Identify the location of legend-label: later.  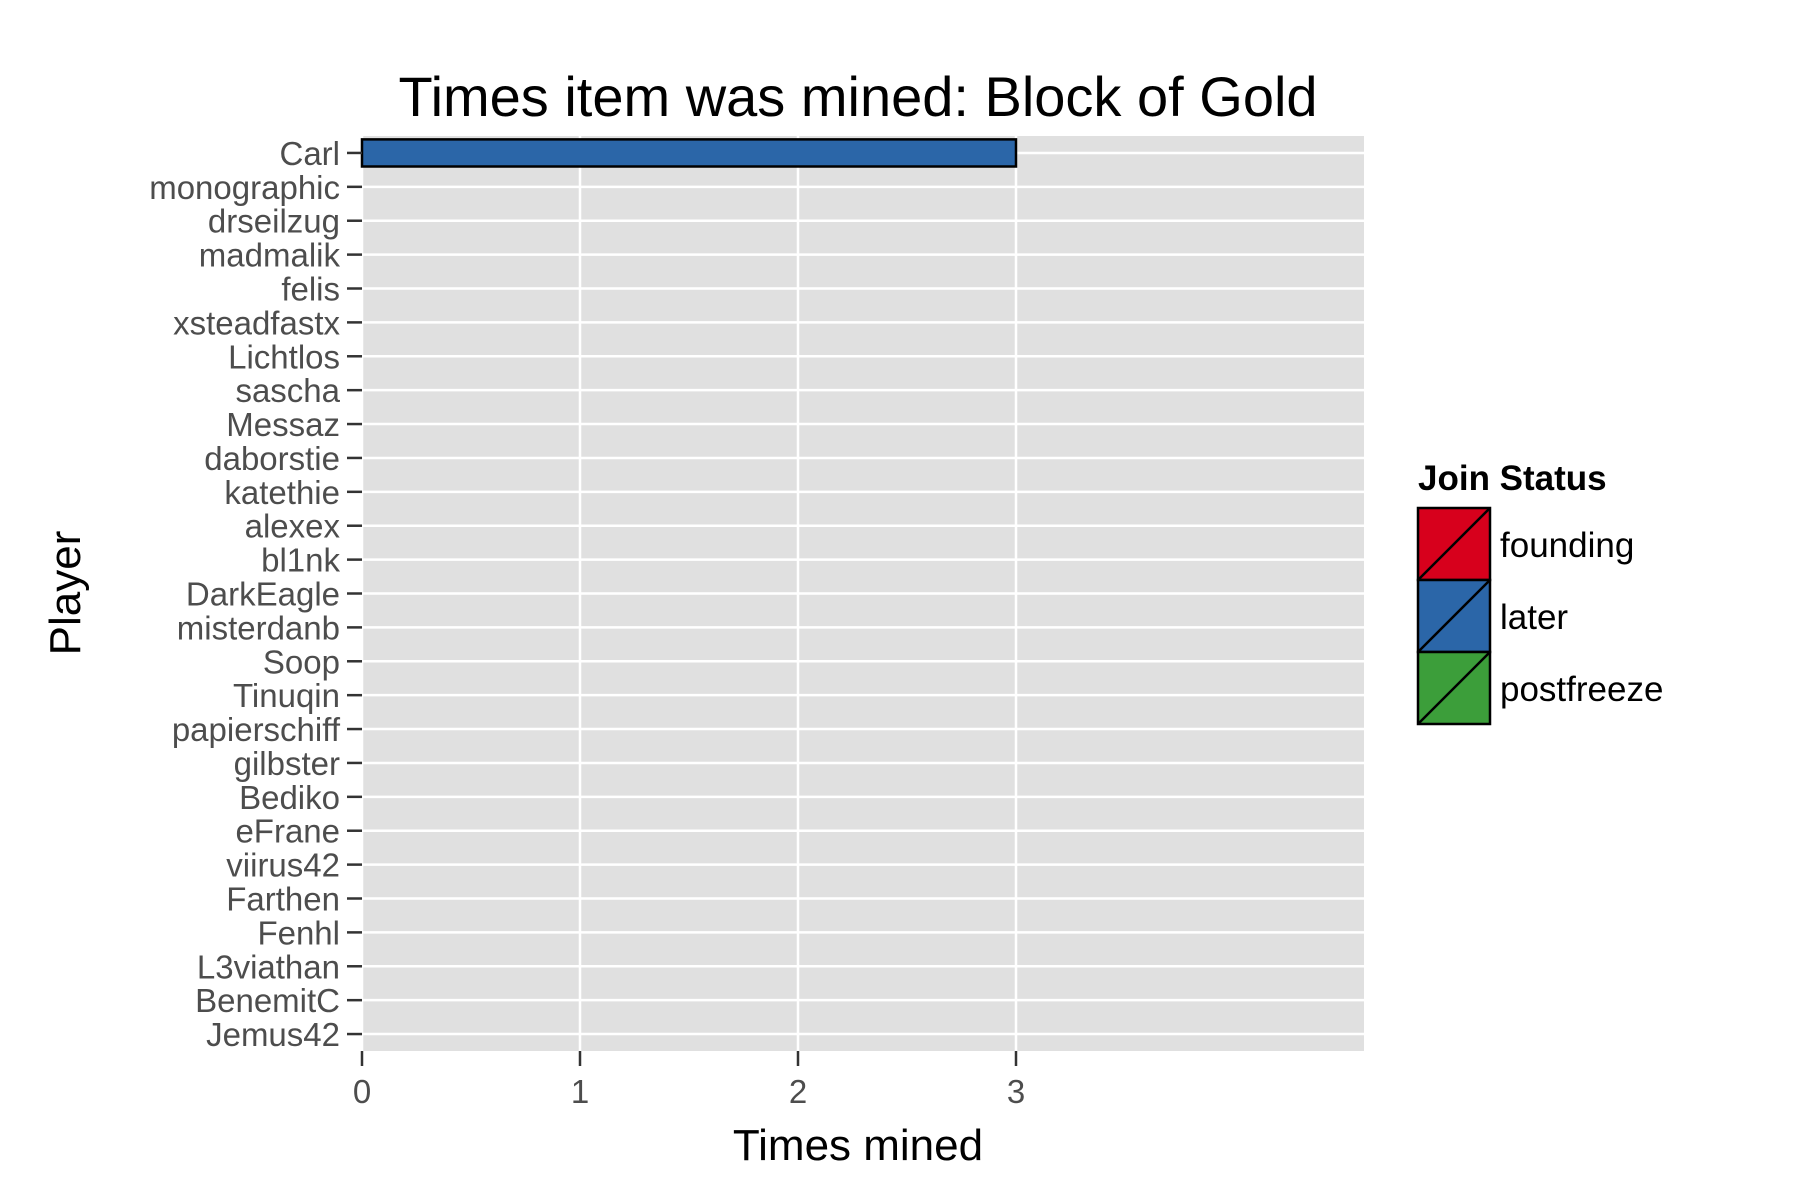
(1534, 617).